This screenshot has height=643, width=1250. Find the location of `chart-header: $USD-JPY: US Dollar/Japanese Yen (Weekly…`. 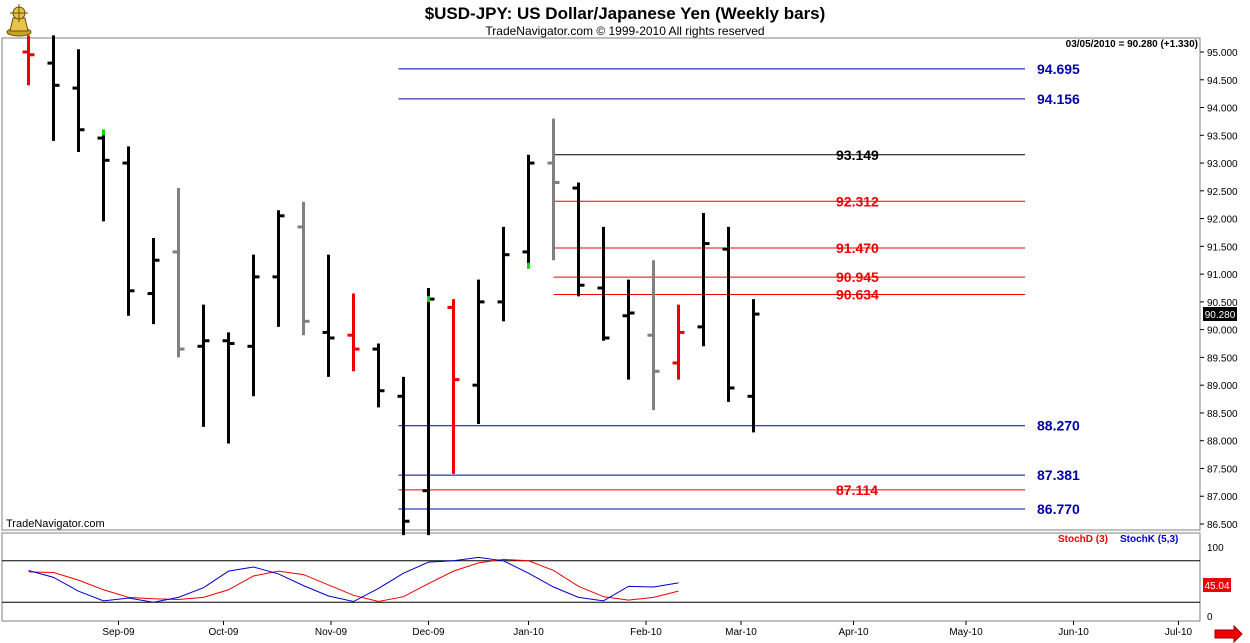

chart-header: $USD-JPY: US Dollar/Japanese Yen (Weekly… is located at coordinates (625, 20).